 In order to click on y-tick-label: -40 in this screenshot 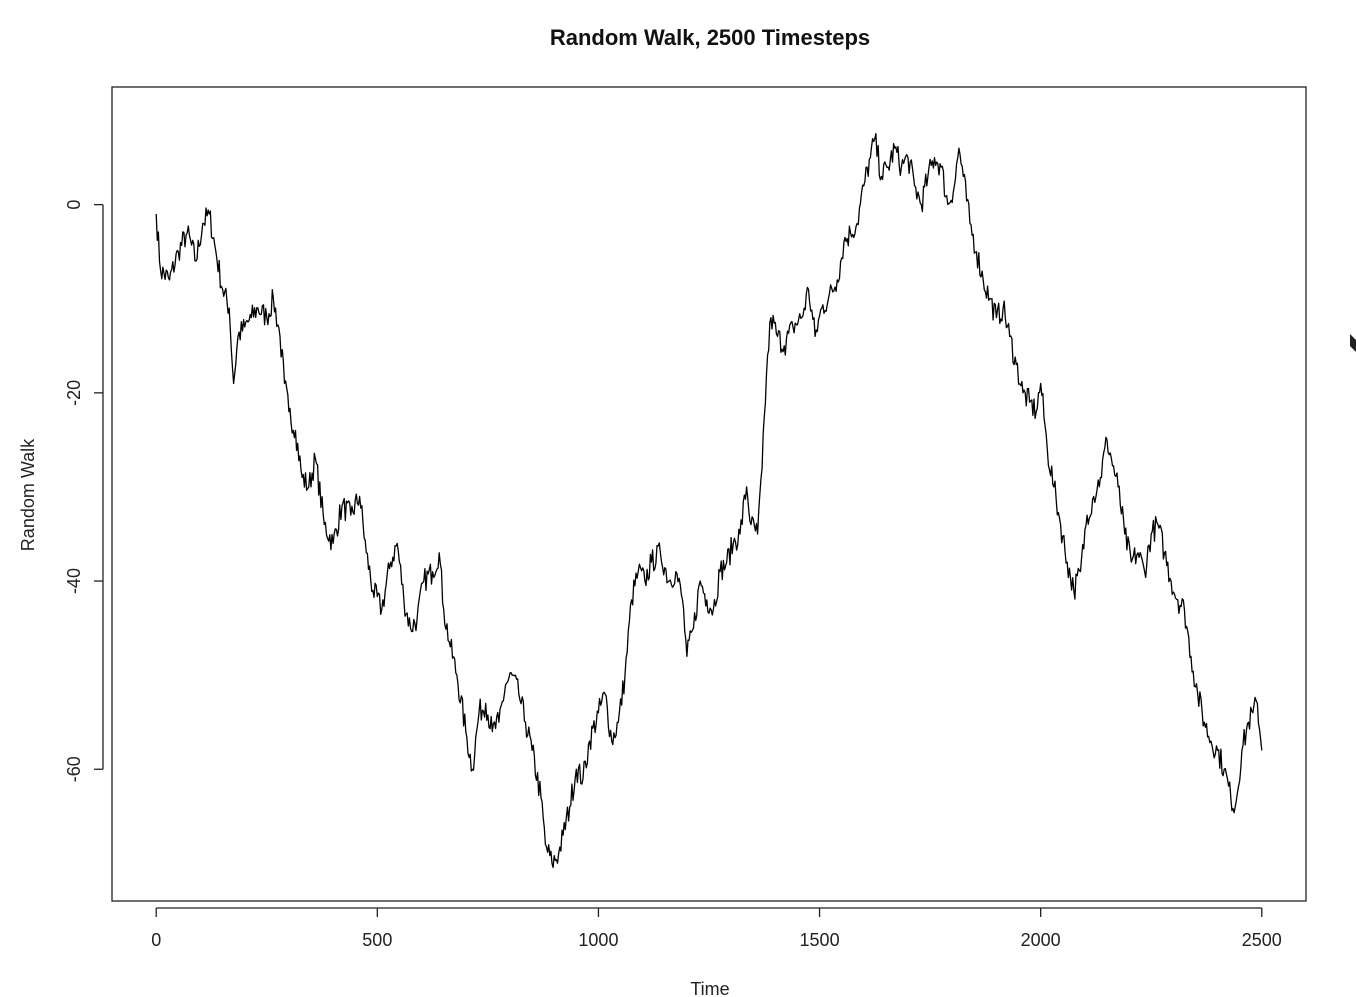, I will do `click(74, 581)`.